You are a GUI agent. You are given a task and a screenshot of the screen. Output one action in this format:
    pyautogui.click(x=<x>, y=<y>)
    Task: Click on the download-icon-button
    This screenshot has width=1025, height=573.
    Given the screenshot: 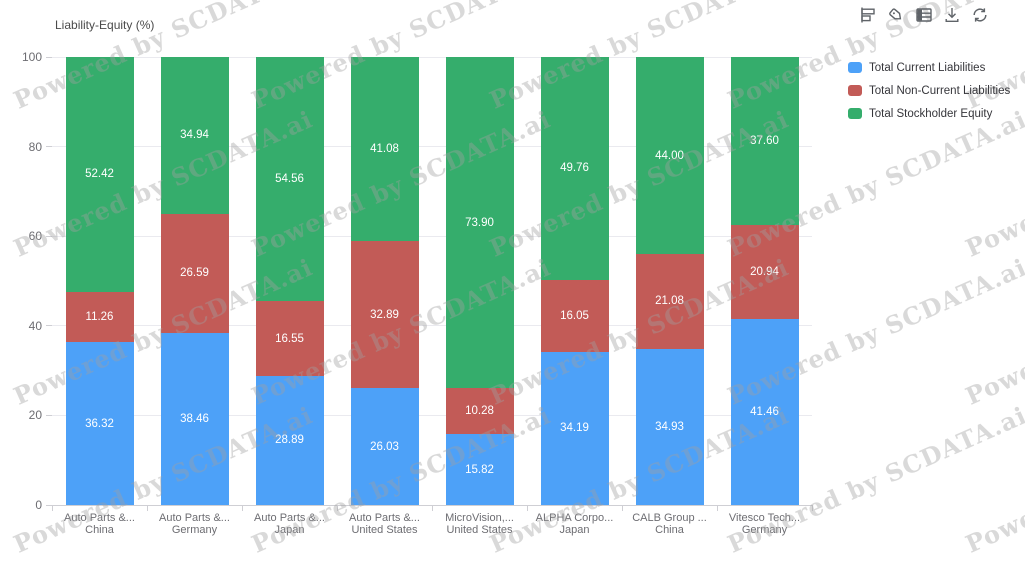 What is the action you would take?
    pyautogui.click(x=952, y=15)
    